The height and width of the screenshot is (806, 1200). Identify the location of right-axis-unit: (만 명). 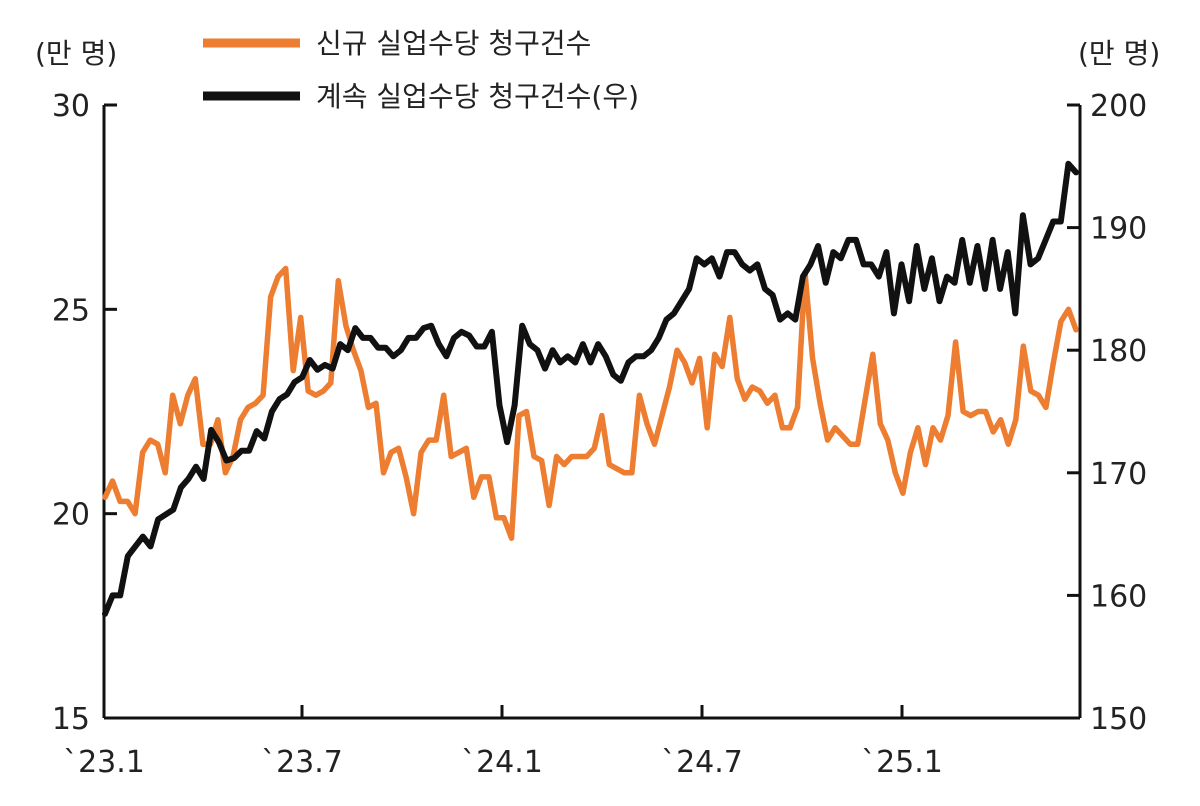
(1119, 53).